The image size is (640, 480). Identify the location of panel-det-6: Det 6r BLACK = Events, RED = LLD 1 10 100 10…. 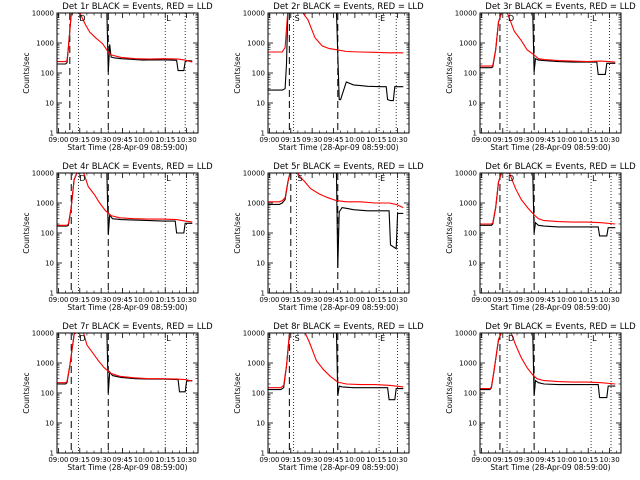
(540, 237).